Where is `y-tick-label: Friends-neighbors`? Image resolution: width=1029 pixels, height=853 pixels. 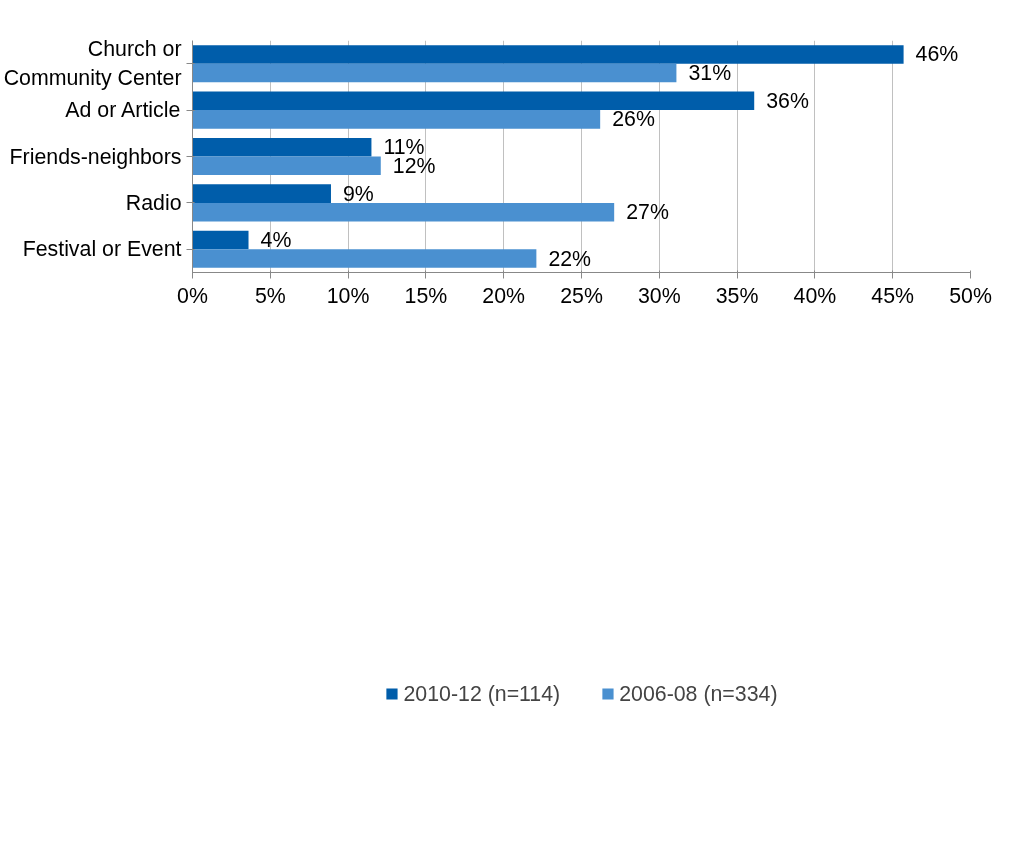 y-tick-label: Friends-neighbors is located at coordinates (95, 156).